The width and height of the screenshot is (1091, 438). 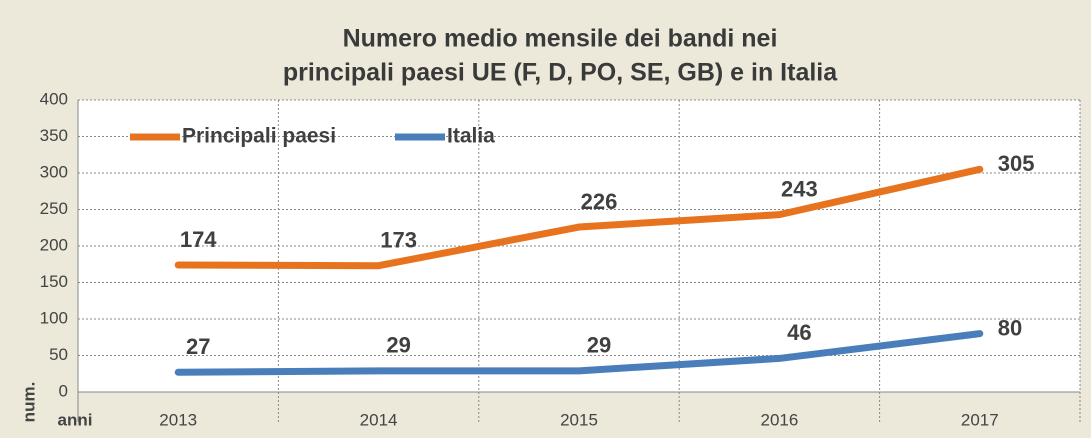 I want to click on x-axis-label: anni, so click(x=75, y=419).